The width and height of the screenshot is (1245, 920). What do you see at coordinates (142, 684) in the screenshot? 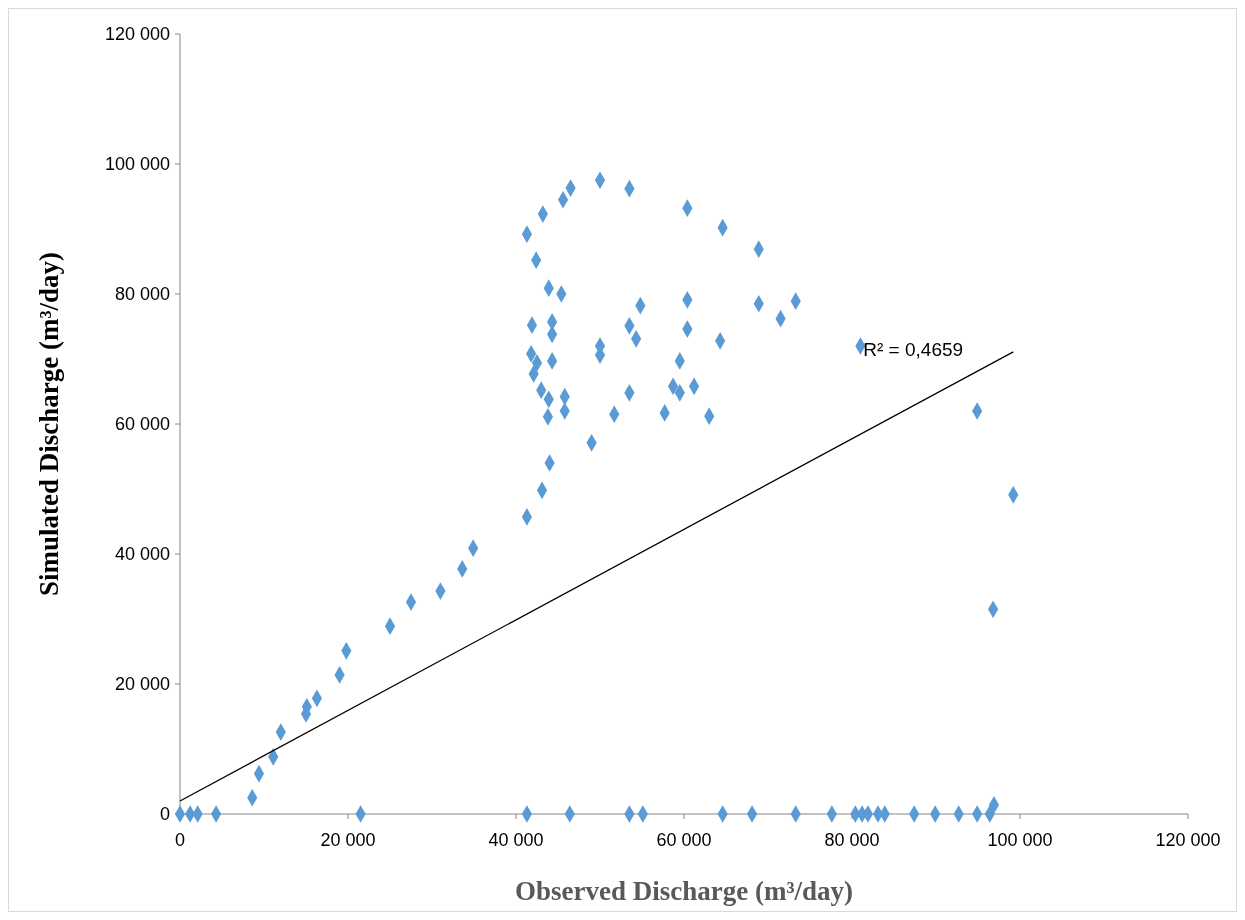
I see `y-tick-label: 20 000` at bounding box center [142, 684].